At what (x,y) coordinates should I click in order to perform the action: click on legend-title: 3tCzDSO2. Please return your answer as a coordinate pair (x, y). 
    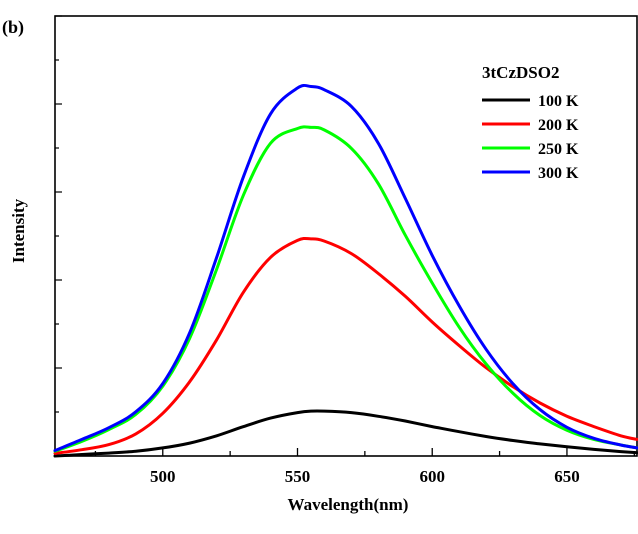
    Looking at the image, I should click on (520, 72).